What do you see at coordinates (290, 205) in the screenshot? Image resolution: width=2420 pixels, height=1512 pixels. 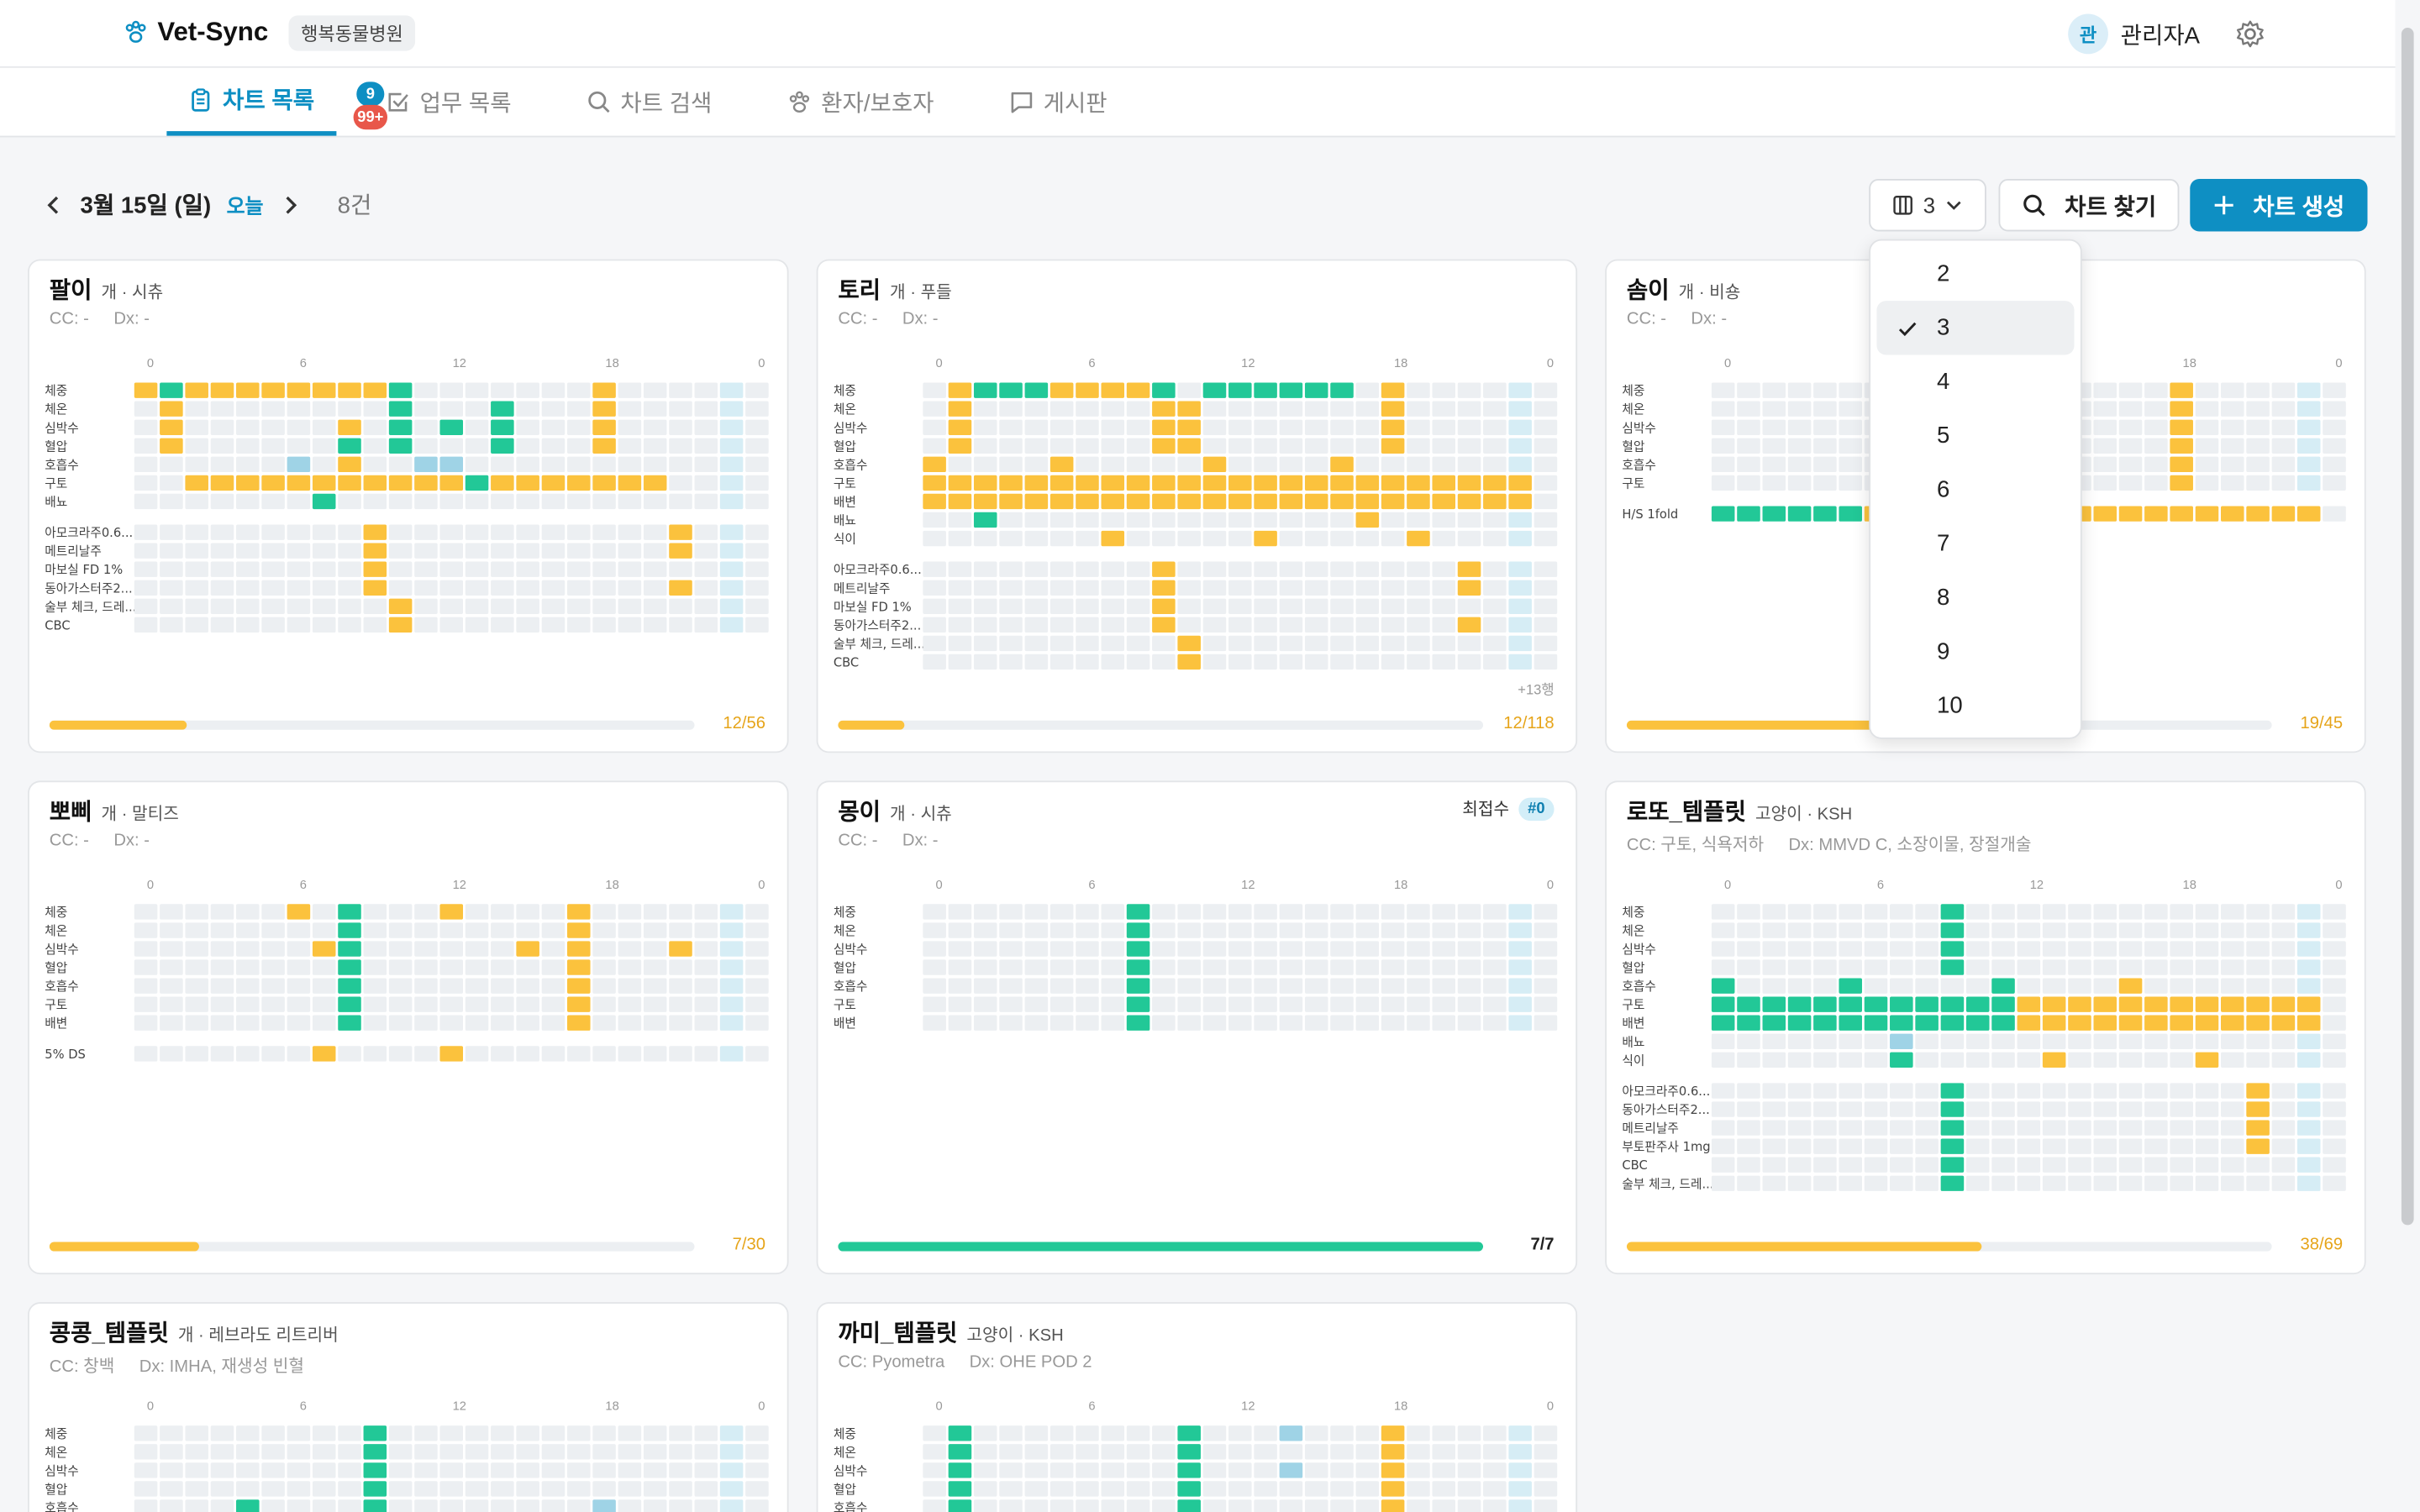 I see `chevron-right-icon` at bounding box center [290, 205].